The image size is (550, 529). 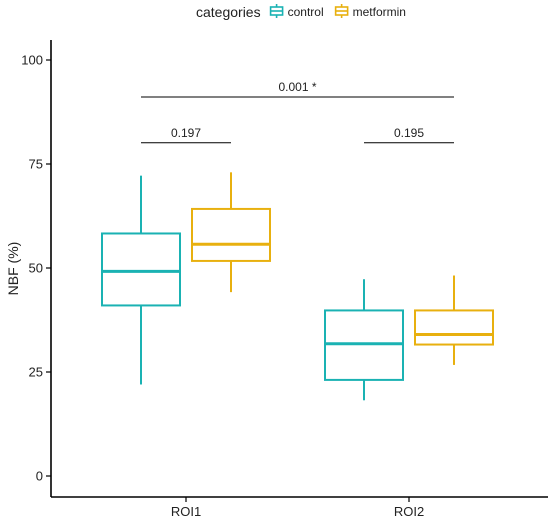 I want to click on legend-items: control metformin, so click(x=337, y=11).